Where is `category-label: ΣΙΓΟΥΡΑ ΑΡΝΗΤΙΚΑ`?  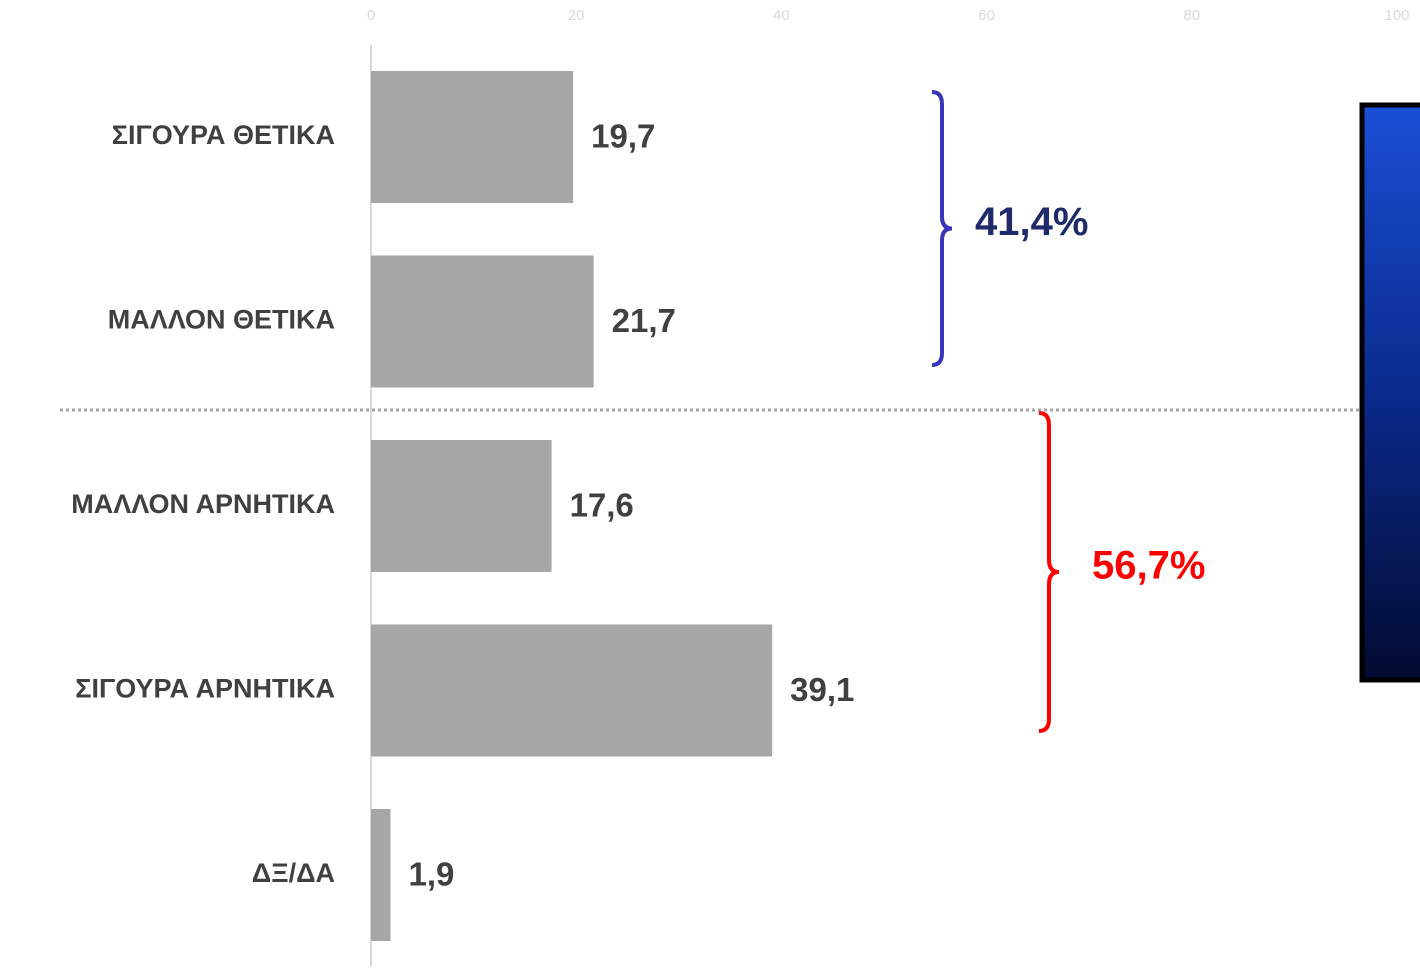 category-label: ΣΙΓΟΥΡΑ ΑΡΝΗΤΙΚΑ is located at coordinates (205, 689).